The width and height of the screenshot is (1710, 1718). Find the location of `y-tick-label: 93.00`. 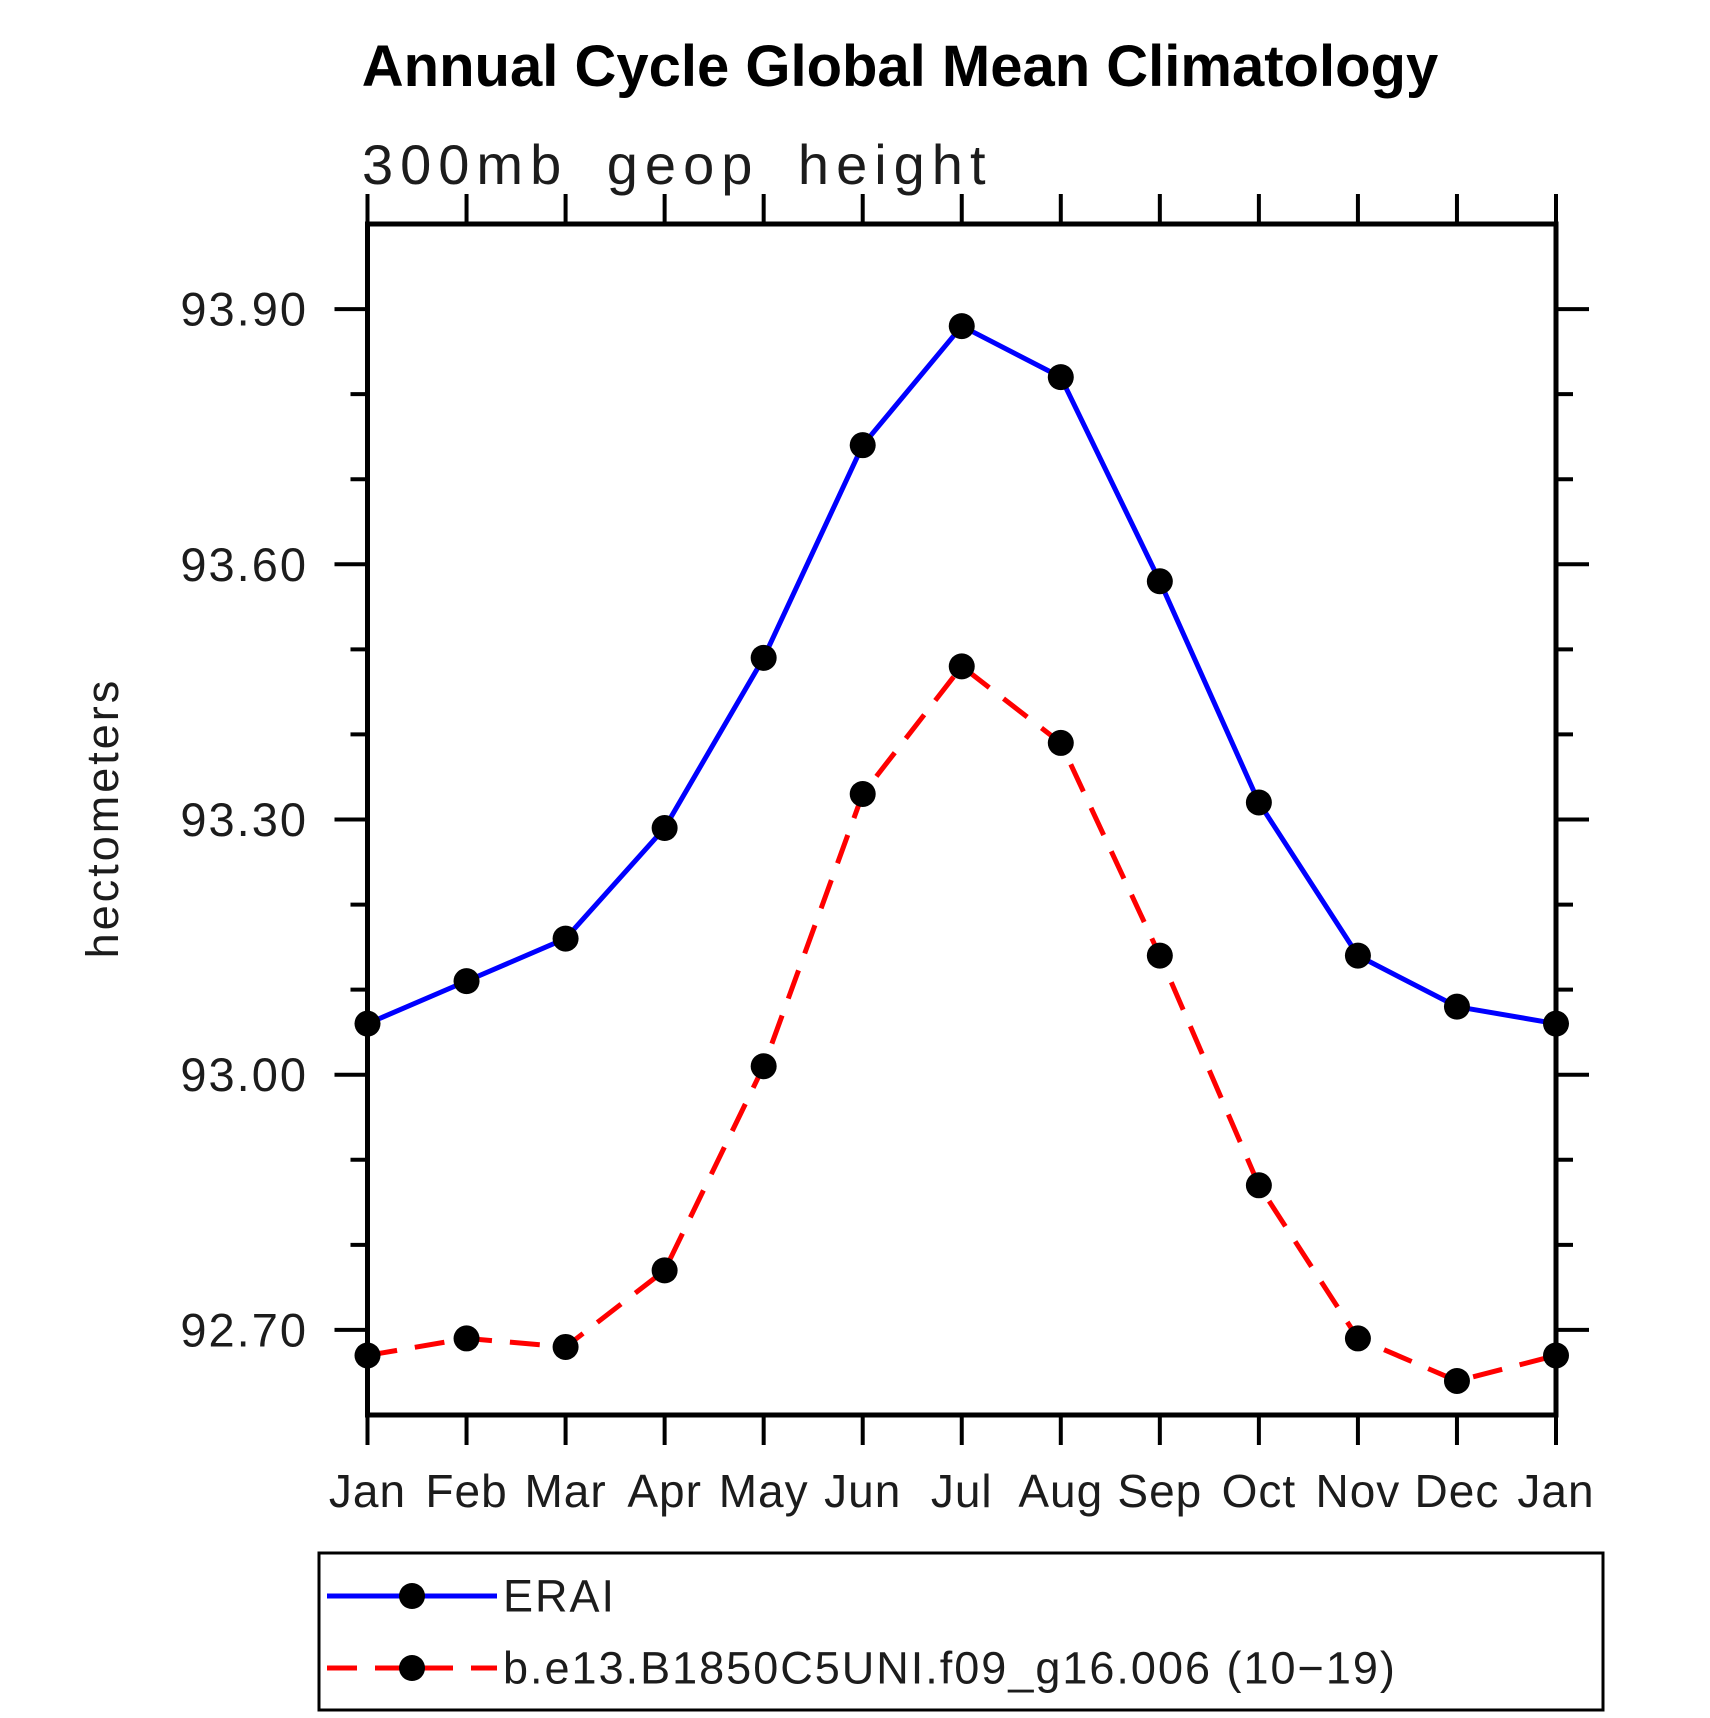

y-tick-label: 93.00 is located at coordinates (244, 1074).